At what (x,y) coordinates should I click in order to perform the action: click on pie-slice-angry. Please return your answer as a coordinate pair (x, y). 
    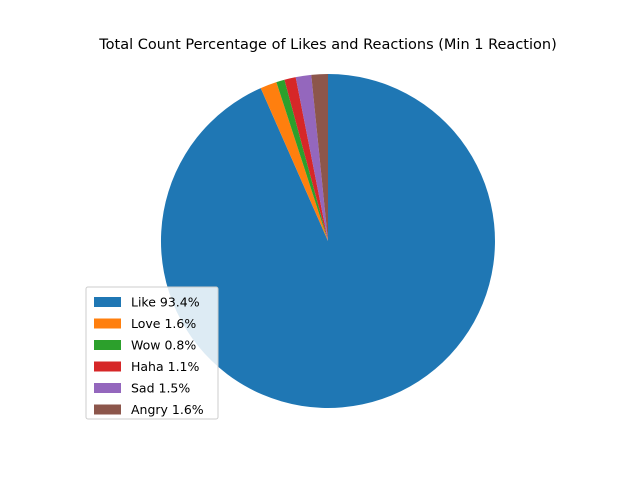
    Looking at the image, I should click on (319, 157).